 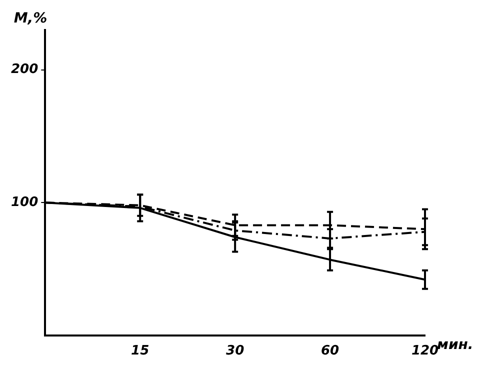 What do you see at coordinates (24, 202) in the screenshot?
I see `y-tick-label: 100` at bounding box center [24, 202].